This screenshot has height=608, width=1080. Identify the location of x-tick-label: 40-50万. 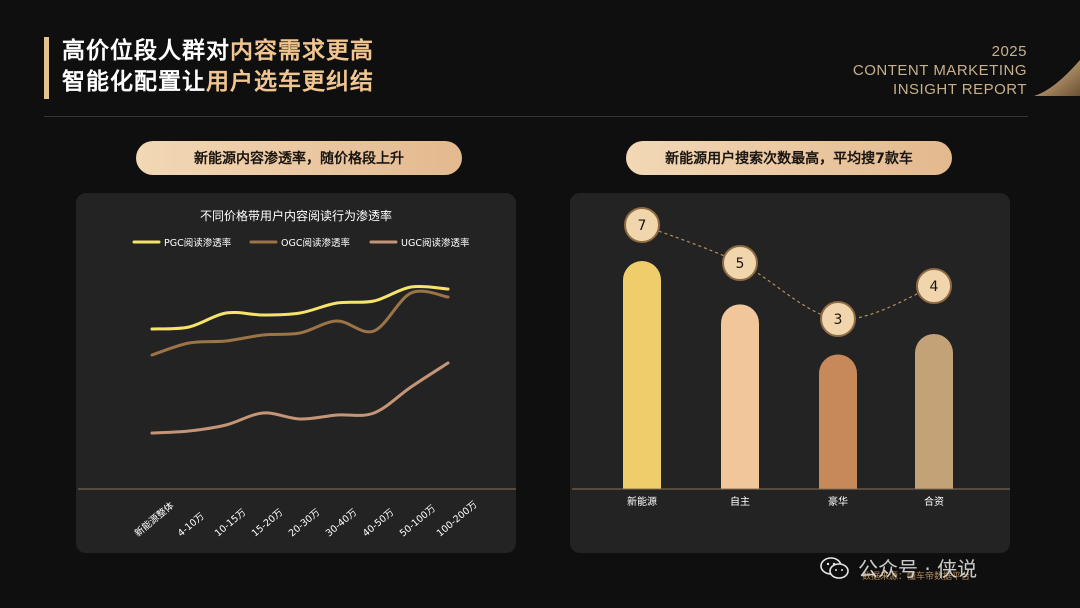
(378, 523).